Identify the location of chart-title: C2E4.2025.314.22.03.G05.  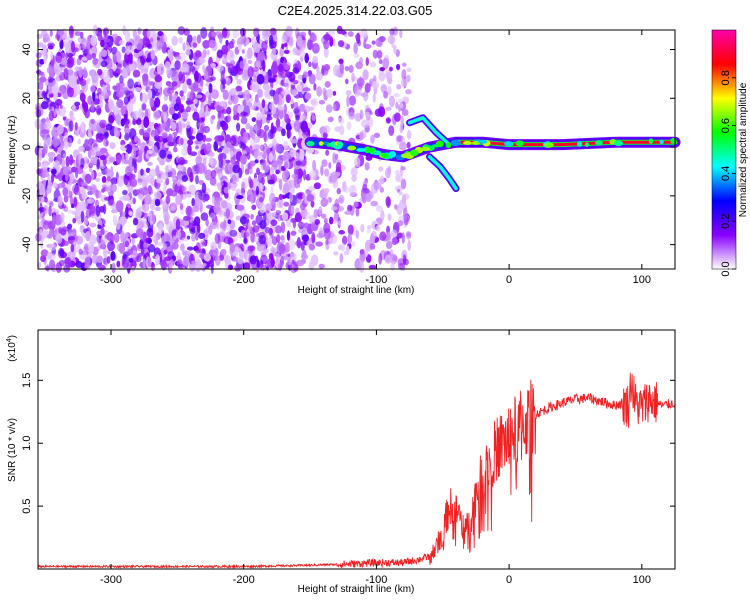
(355, 10).